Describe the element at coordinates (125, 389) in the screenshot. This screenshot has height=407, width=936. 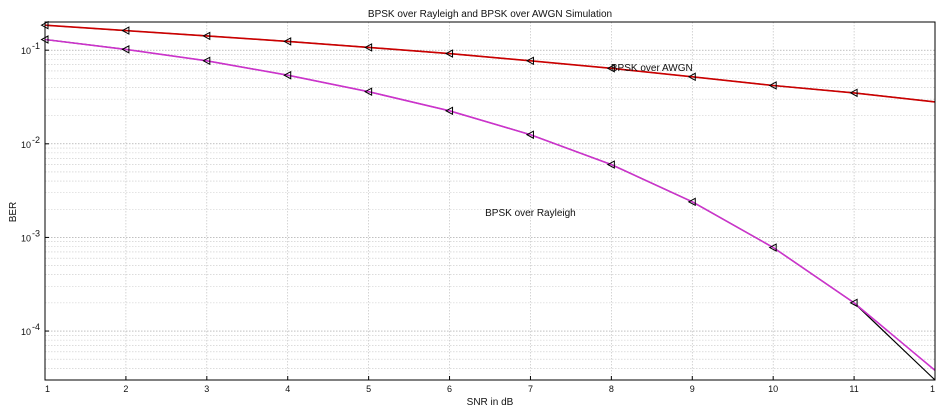
I see `x-tick-label: 2` at that location.